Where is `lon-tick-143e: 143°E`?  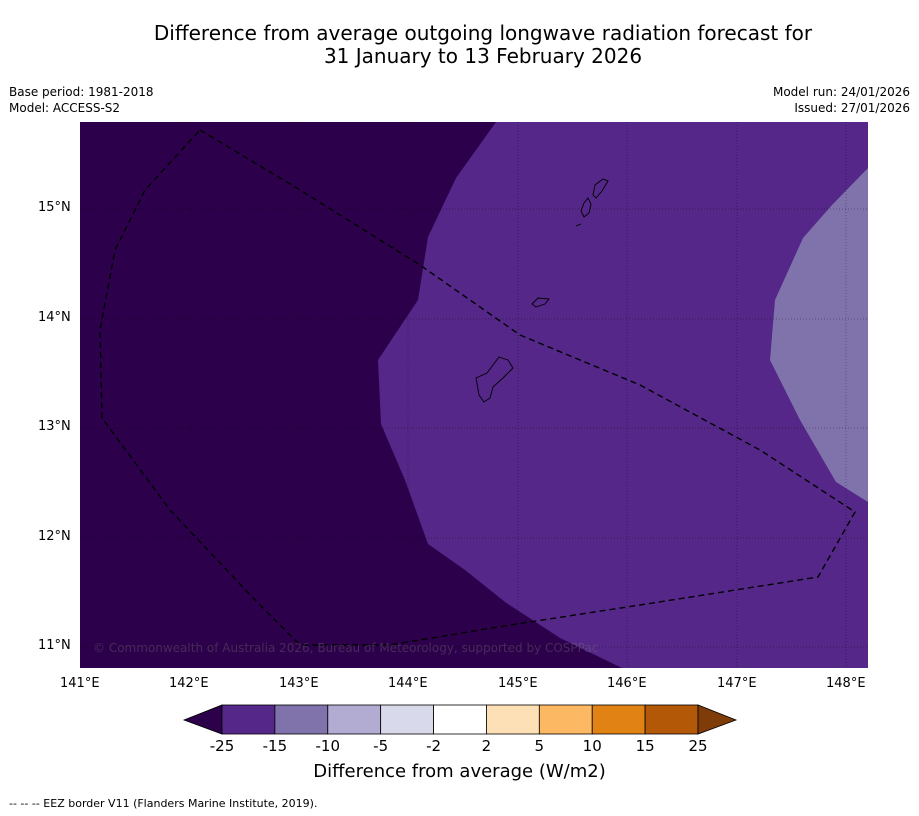 lon-tick-143e: 143°E is located at coordinates (299, 683).